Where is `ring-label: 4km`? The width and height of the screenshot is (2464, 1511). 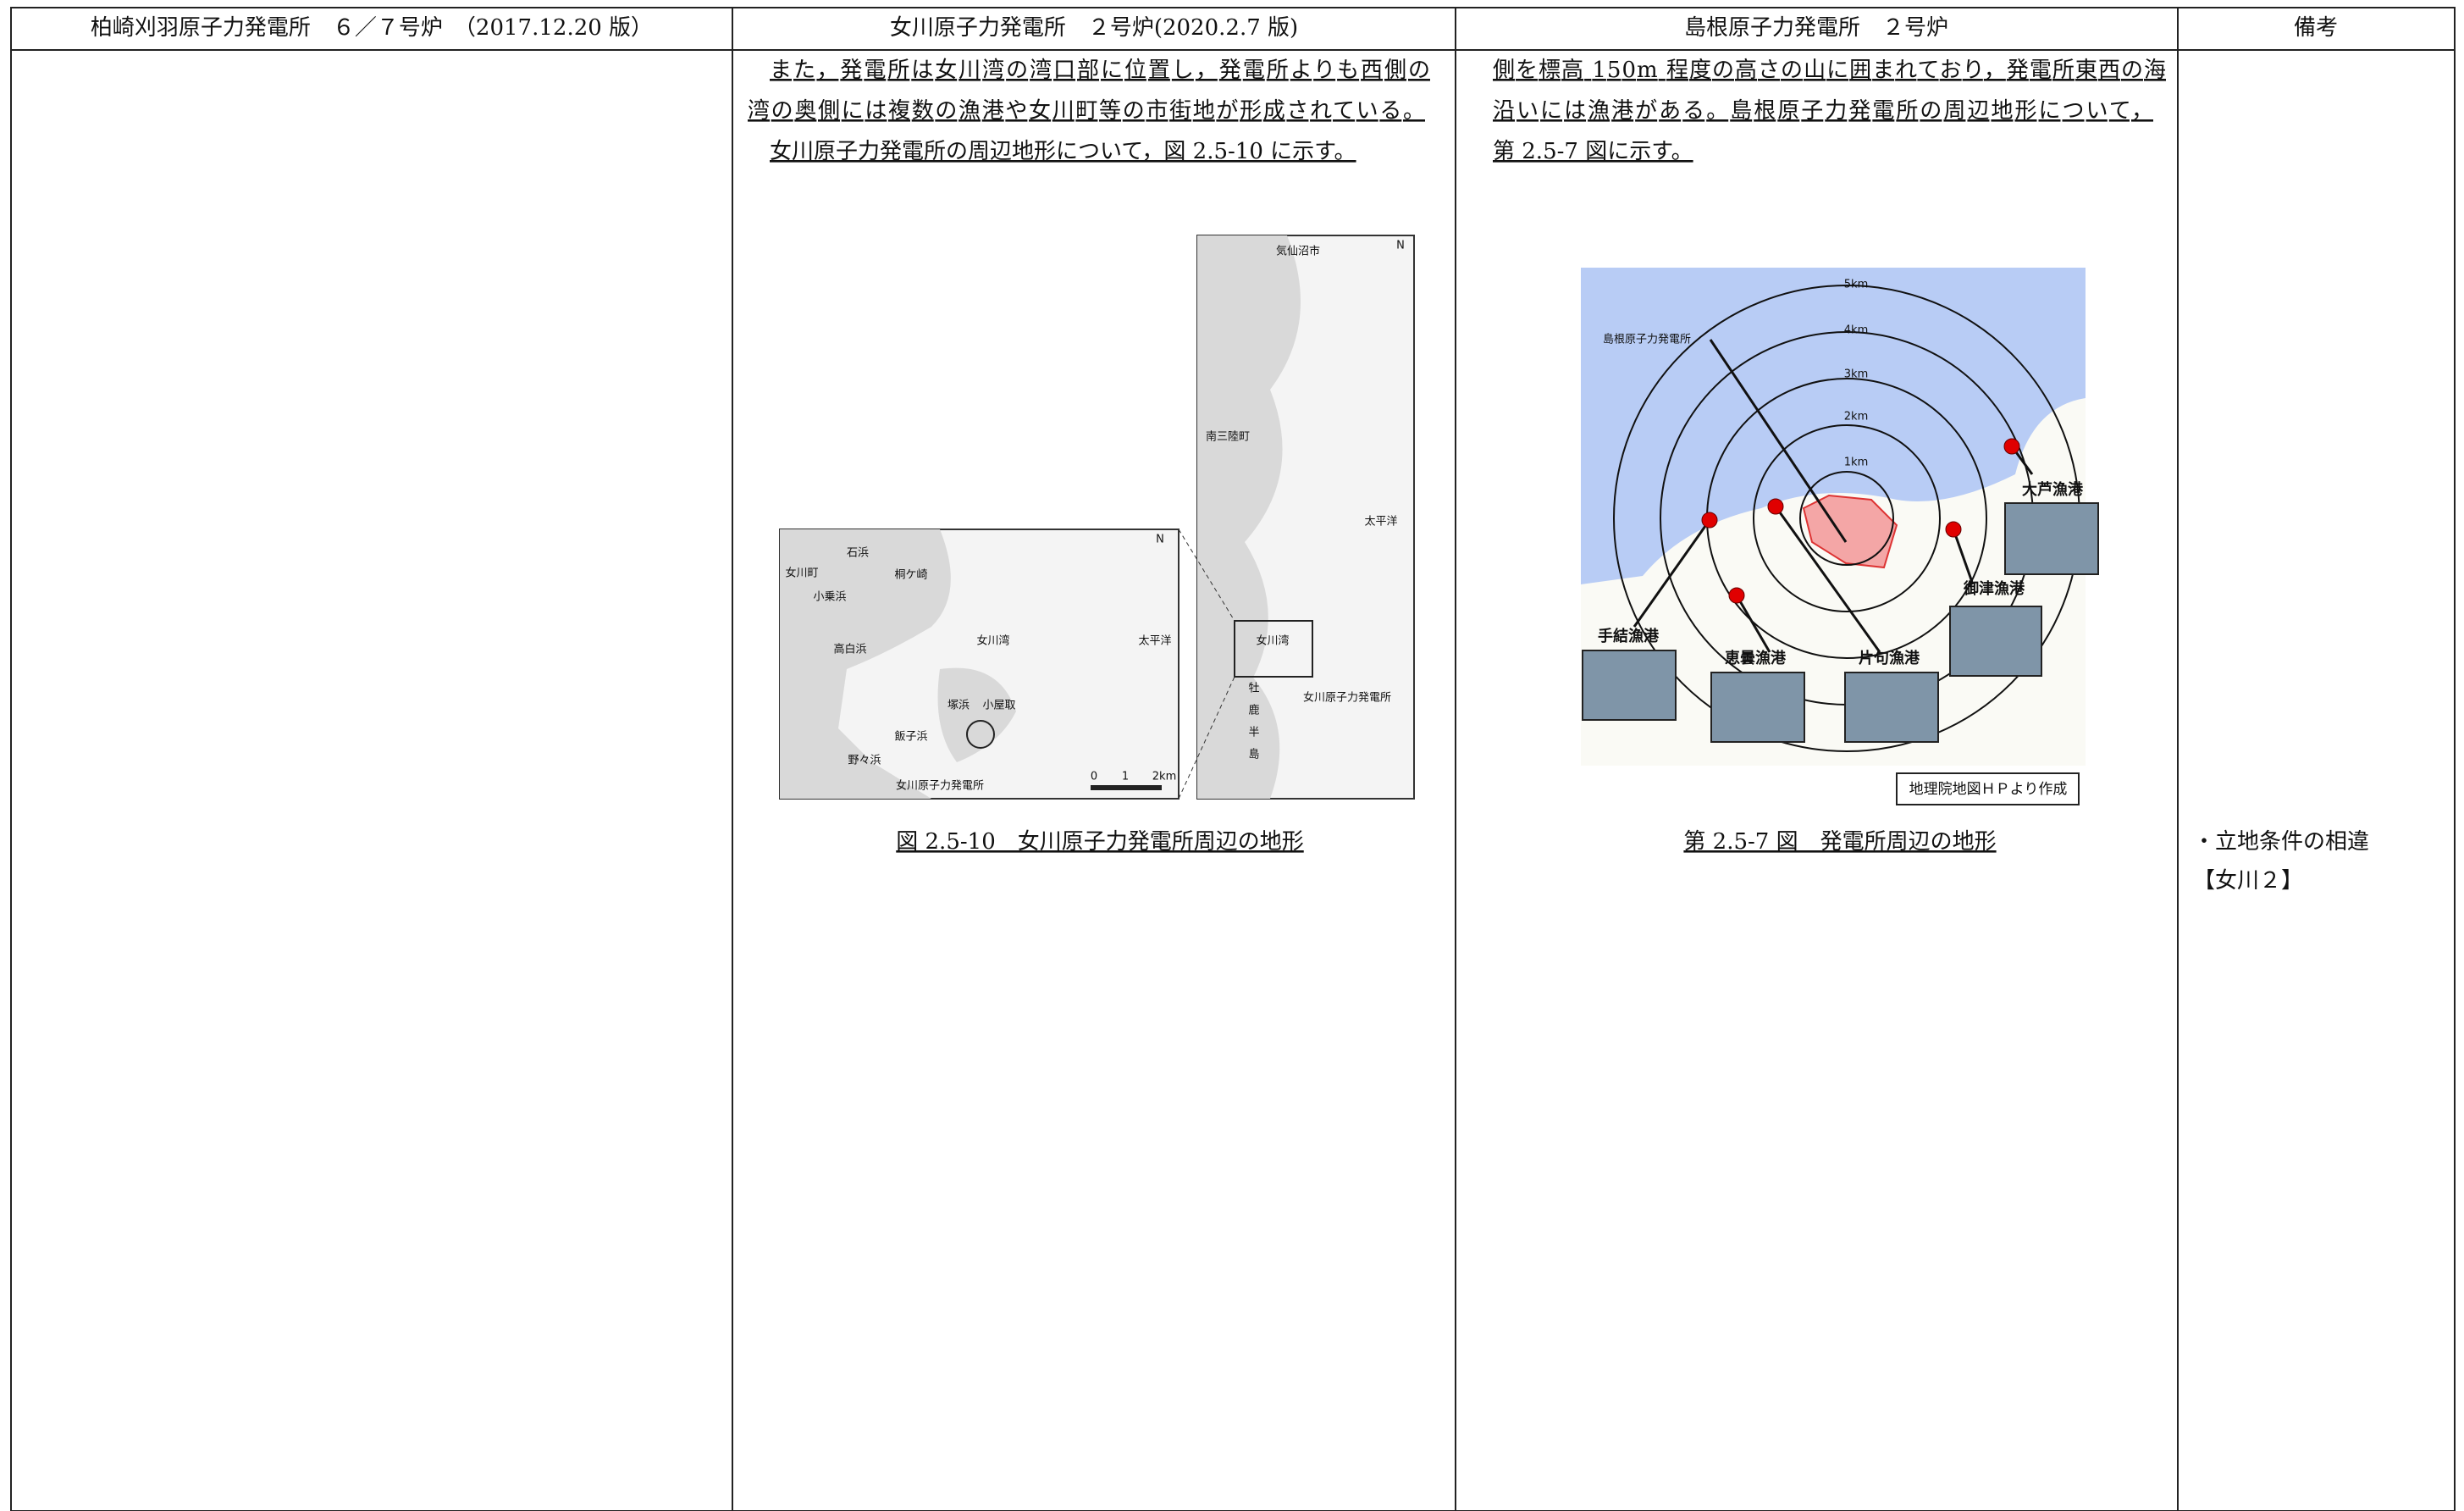 ring-label: 4km is located at coordinates (1856, 330).